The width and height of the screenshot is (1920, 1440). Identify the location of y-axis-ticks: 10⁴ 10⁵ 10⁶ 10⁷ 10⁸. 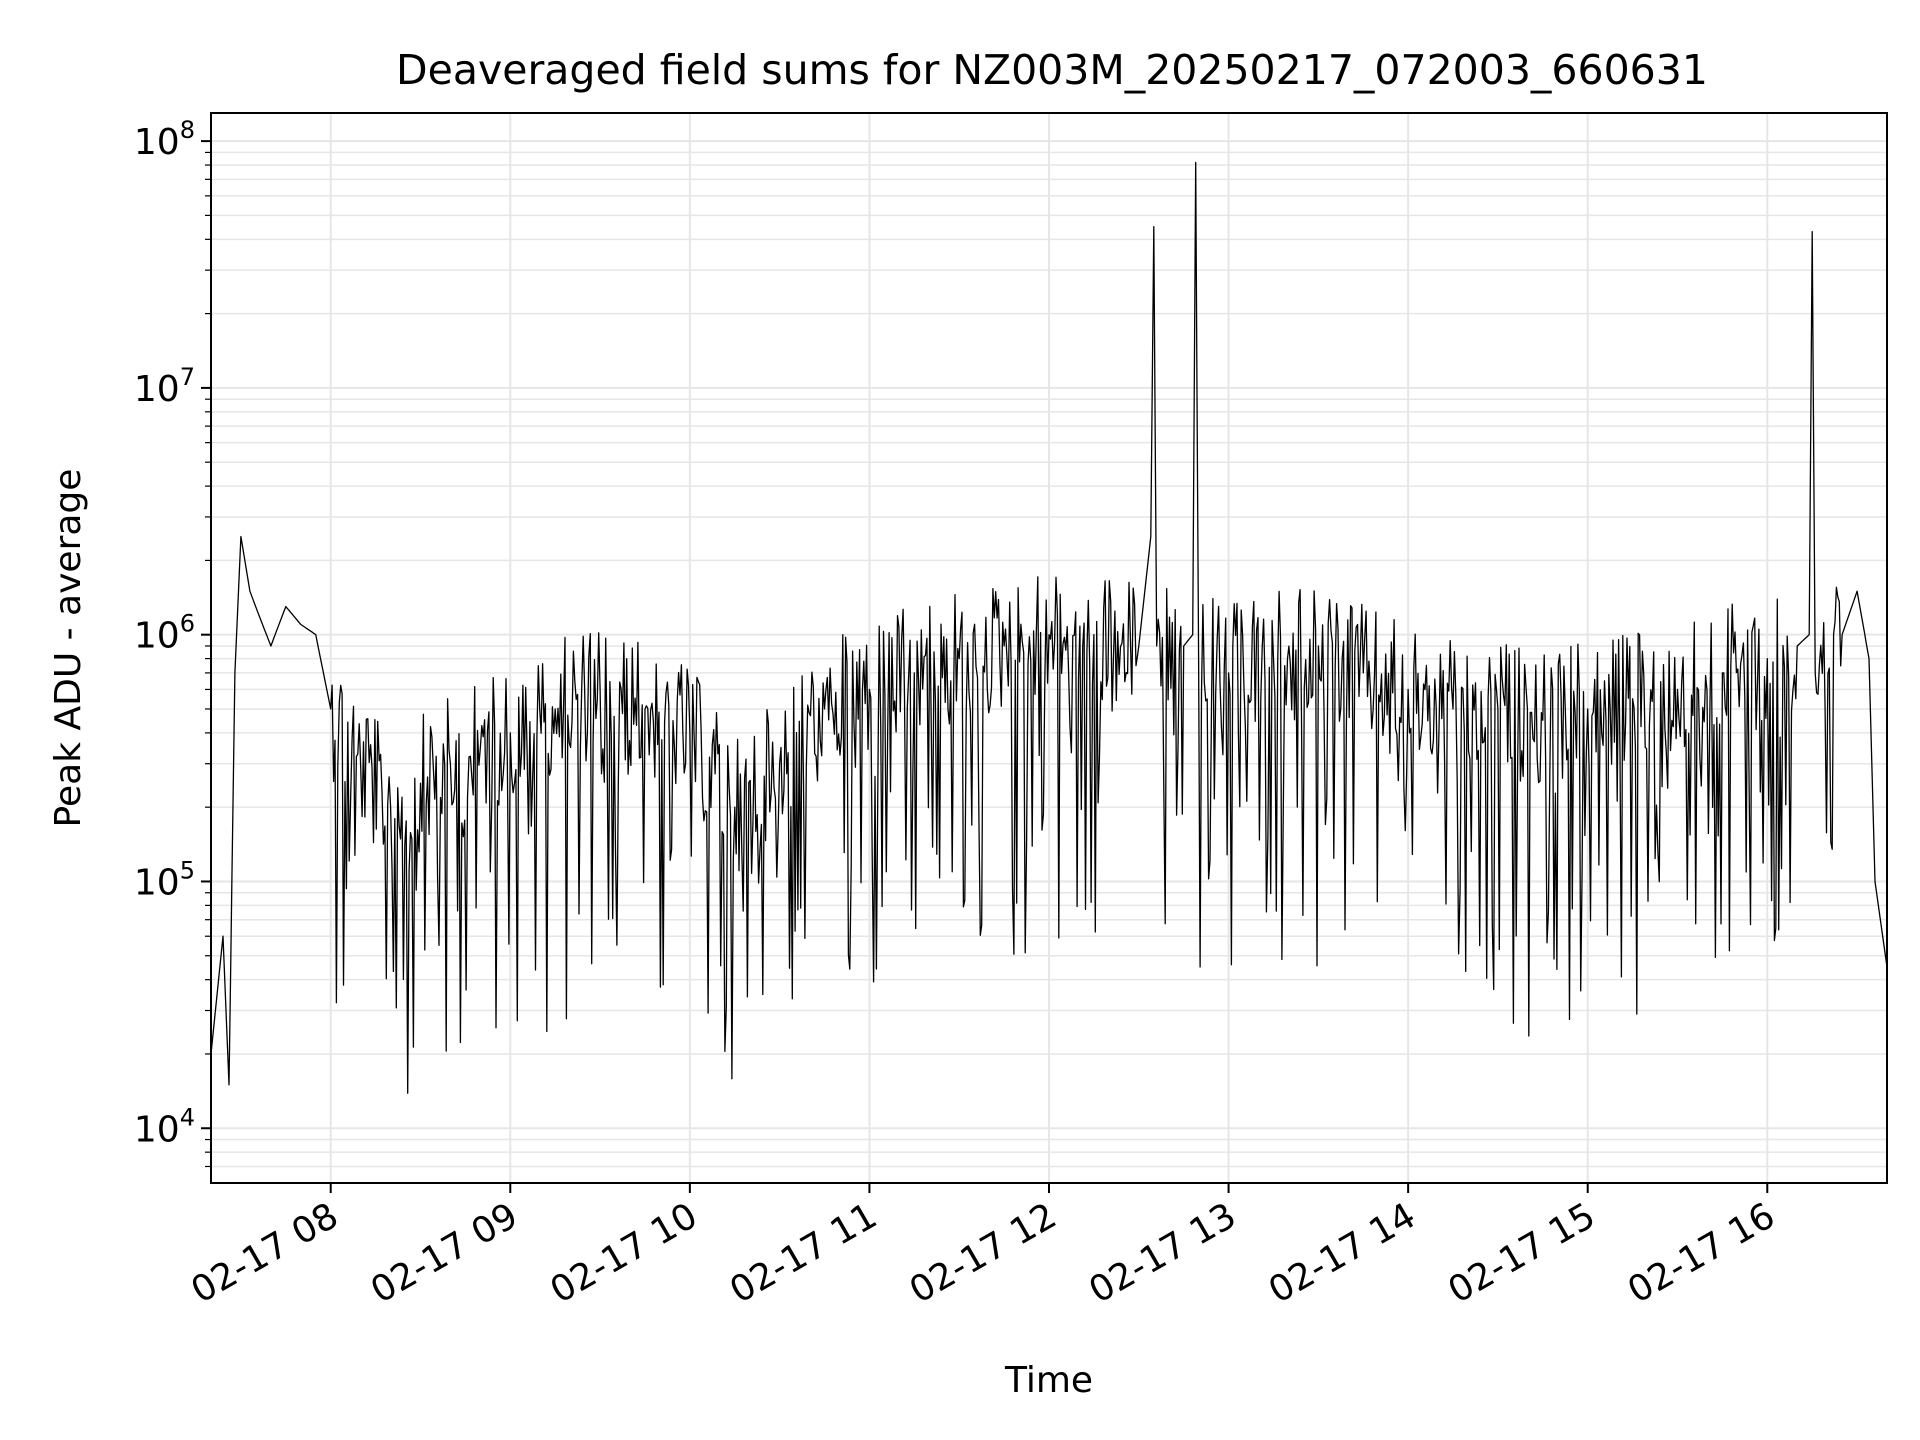
(172, 642).